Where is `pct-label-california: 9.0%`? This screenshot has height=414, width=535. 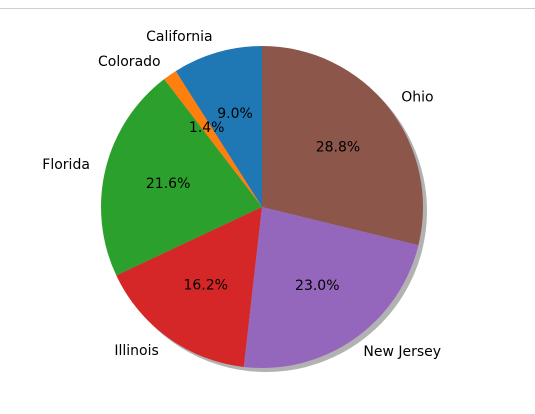
pct-label-california: 9.0% is located at coordinates (235, 114).